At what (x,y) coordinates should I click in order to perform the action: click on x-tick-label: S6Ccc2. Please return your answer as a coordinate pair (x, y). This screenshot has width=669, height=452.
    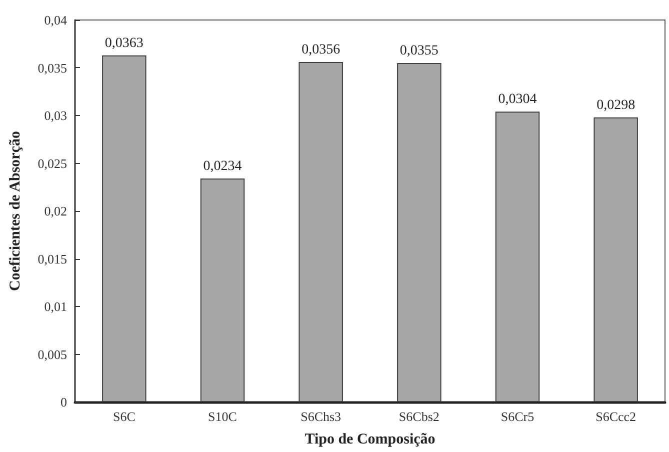
    Looking at the image, I should click on (616, 416).